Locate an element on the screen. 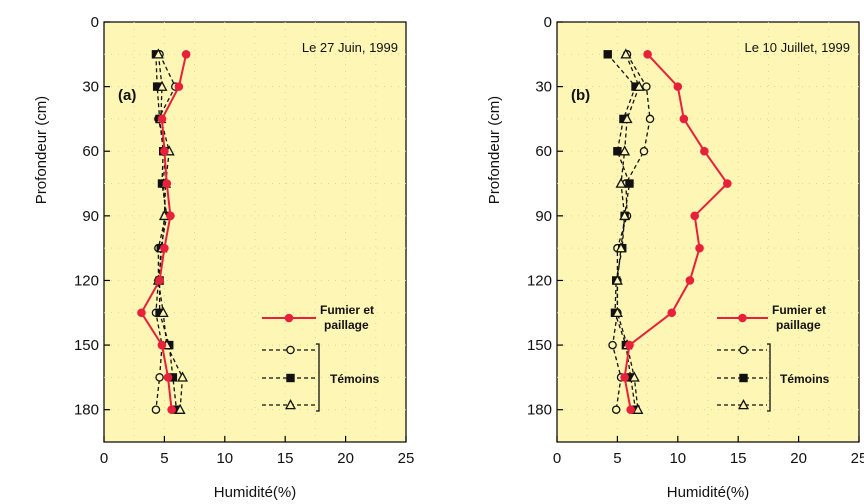 Image resolution: width=864 pixels, height=504 pixels. panel-b-date-label: Le 10 Juillet, 1999 is located at coordinates (797, 47).